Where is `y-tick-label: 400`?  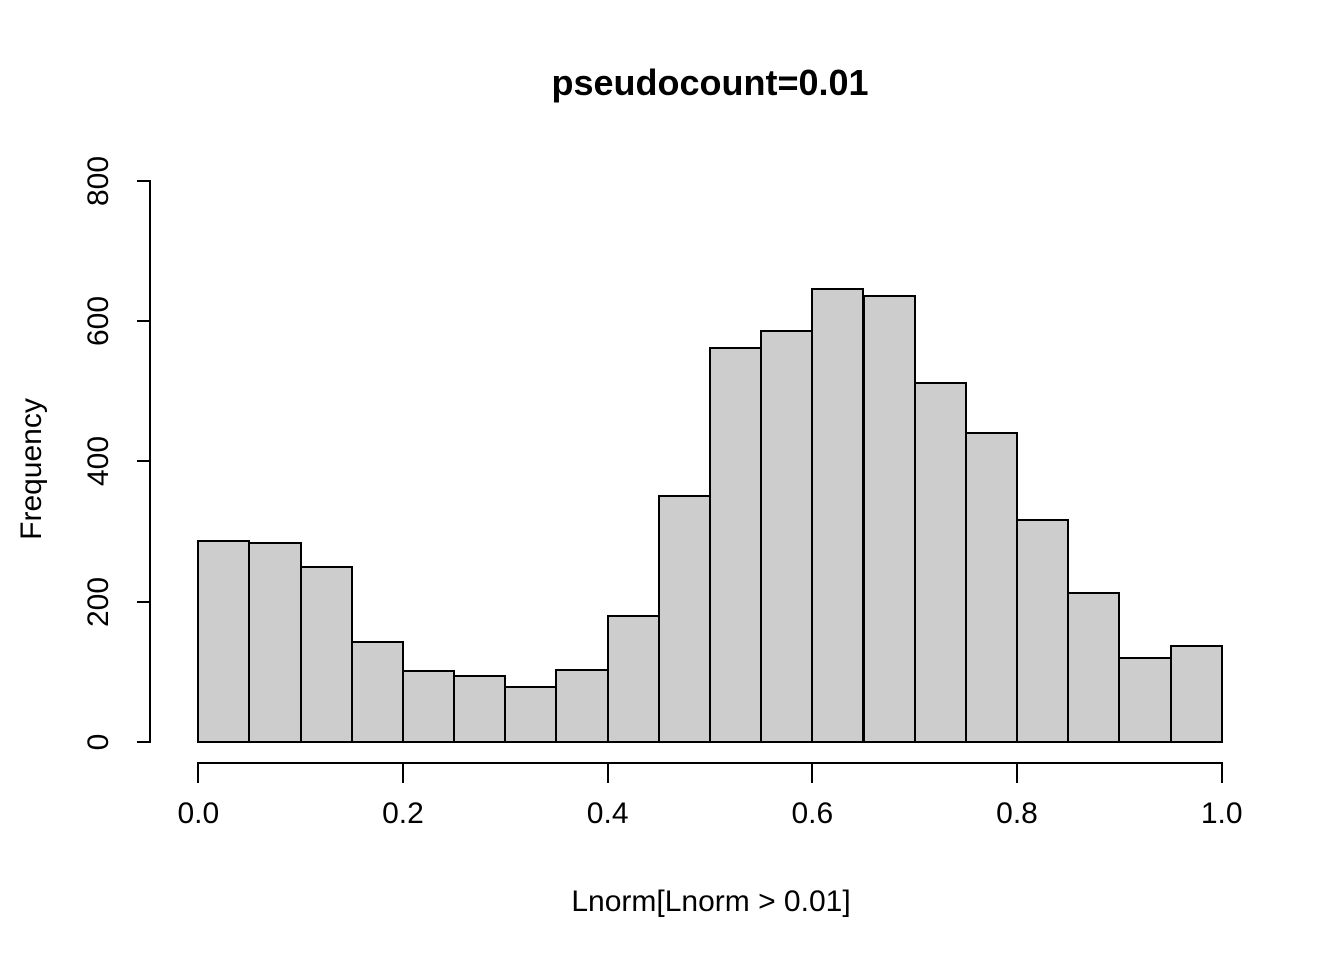 y-tick-label: 400 is located at coordinates (98, 461).